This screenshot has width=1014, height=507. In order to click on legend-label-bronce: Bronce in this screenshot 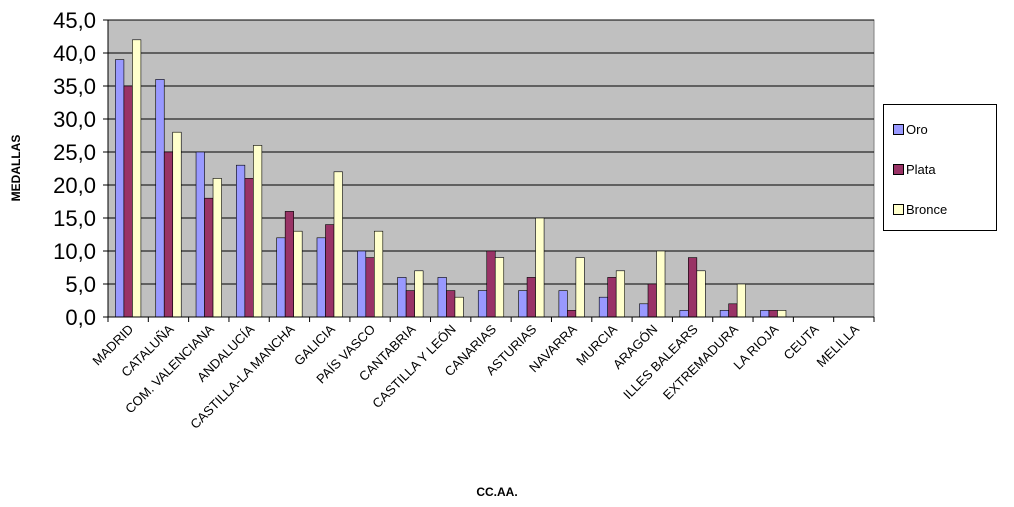, I will do `click(927, 209)`.